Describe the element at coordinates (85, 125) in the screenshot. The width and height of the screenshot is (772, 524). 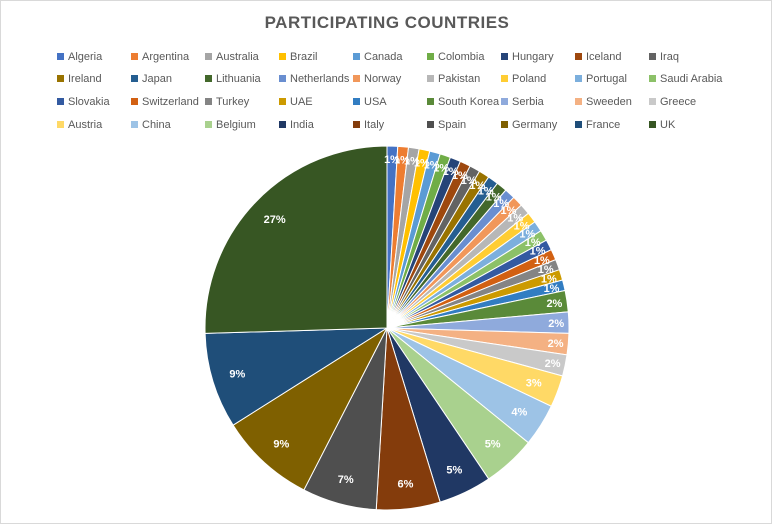
I see `legend-label: Austria` at that location.